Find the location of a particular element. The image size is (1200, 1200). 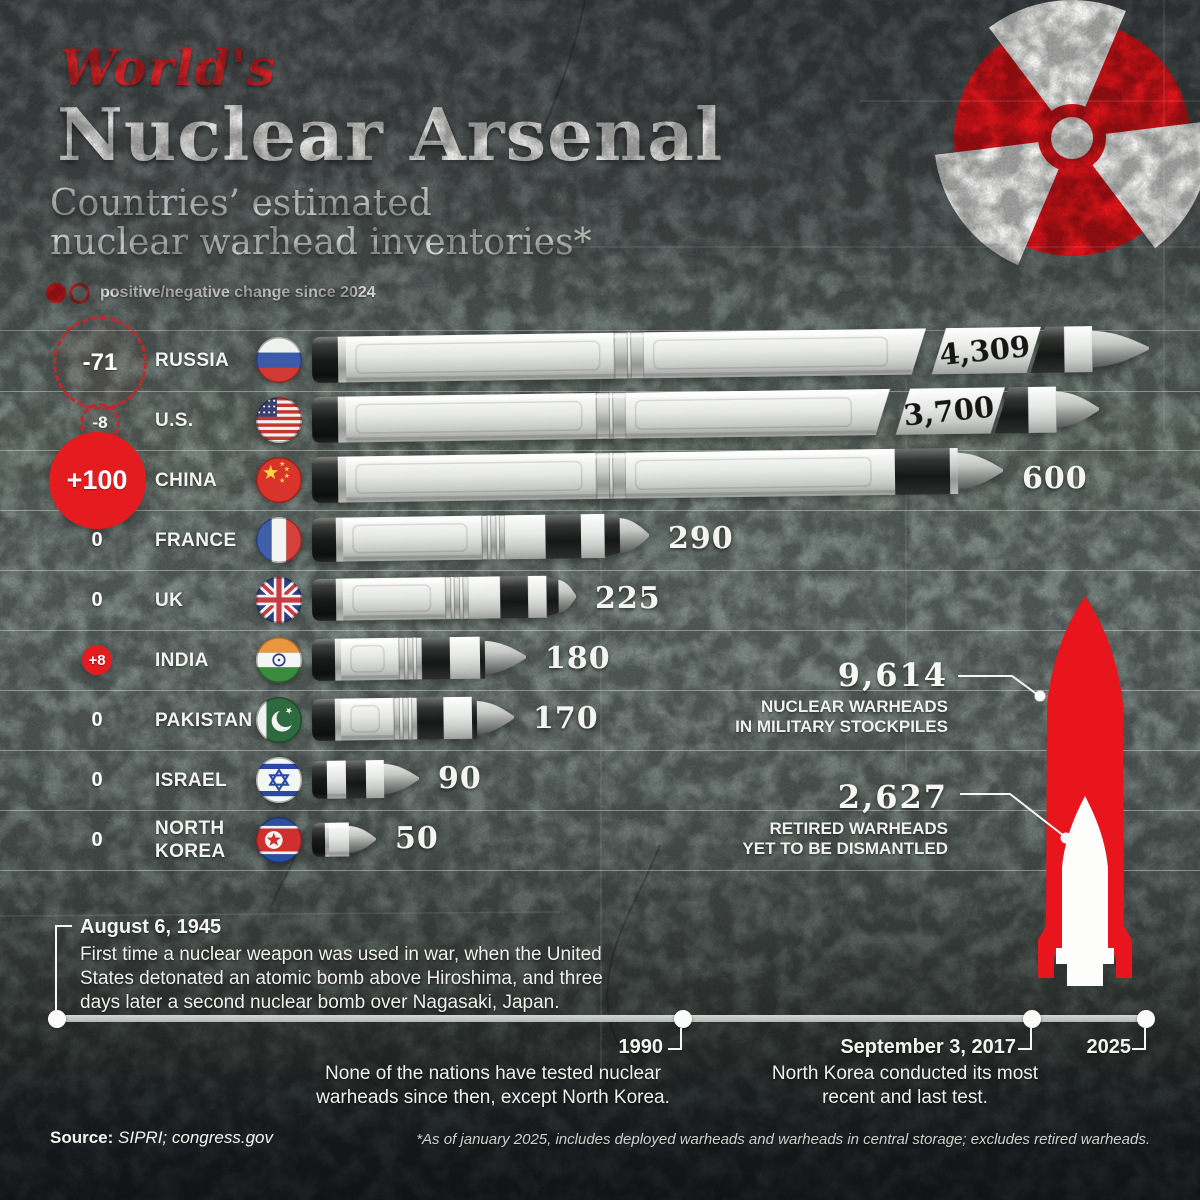

timeline-dot-2025 is located at coordinates (1146, 1019).